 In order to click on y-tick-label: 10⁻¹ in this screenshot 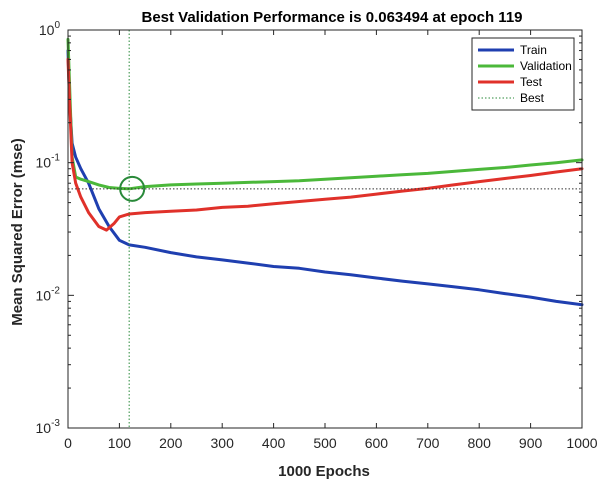, I will do `click(48, 162)`.